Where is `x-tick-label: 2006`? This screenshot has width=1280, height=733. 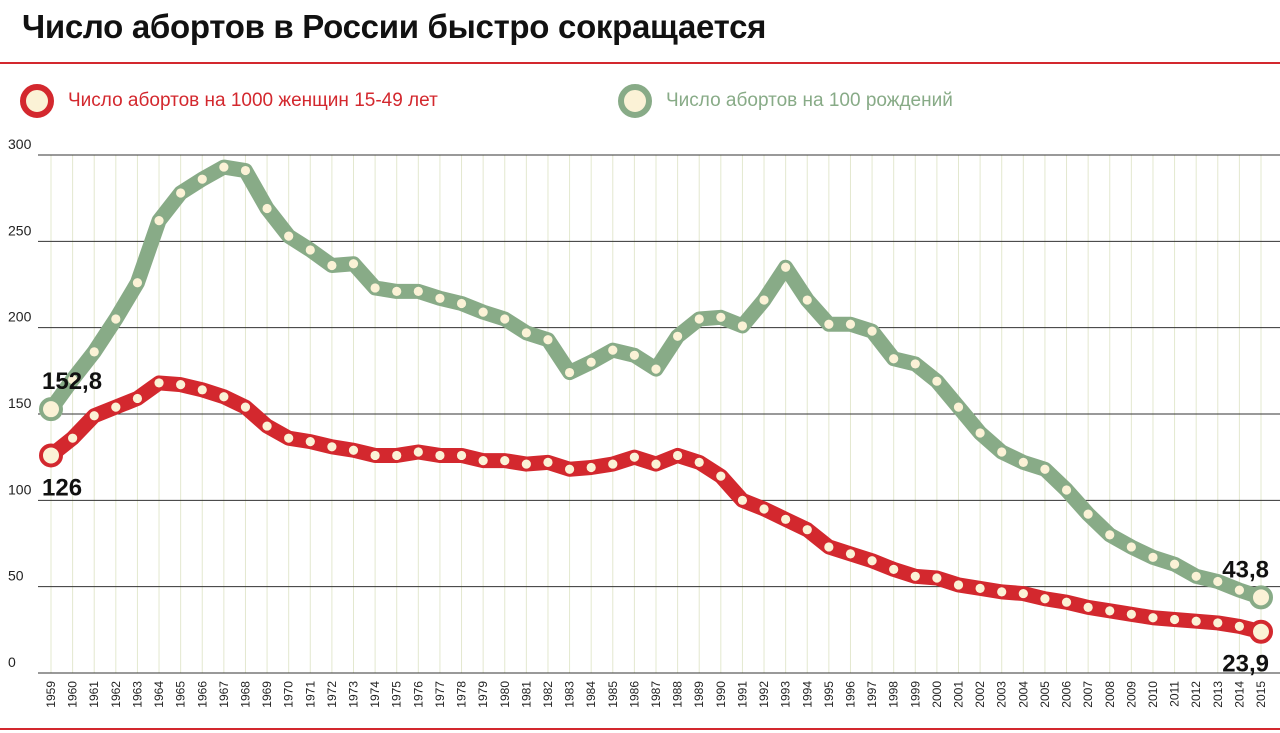 x-tick-label: 2006 is located at coordinates (1067, 694).